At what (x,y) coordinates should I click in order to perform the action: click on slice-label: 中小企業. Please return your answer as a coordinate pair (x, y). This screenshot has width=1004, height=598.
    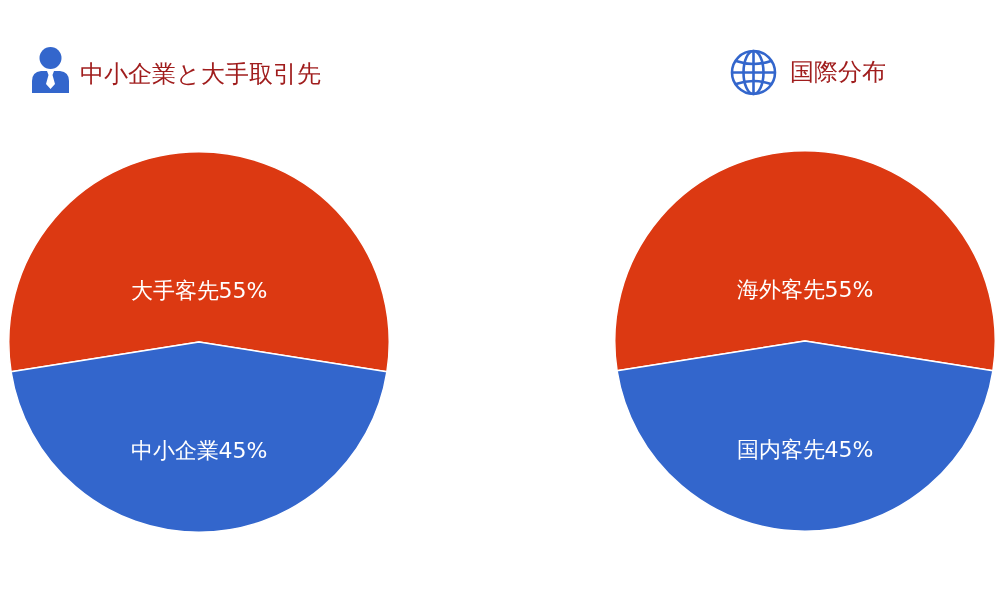
    Looking at the image, I should click on (174, 451).